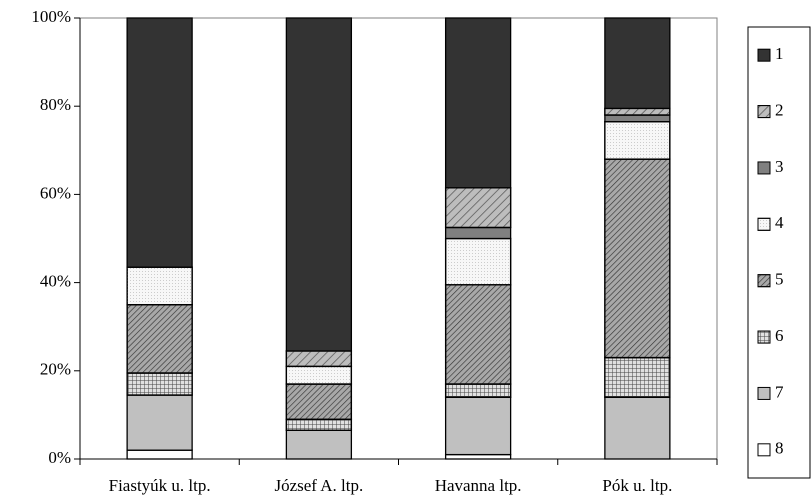 The height and width of the screenshot is (503, 811). What do you see at coordinates (160, 485) in the screenshot?
I see `x-tick-label: Fiastyúk u. ltp.` at bounding box center [160, 485].